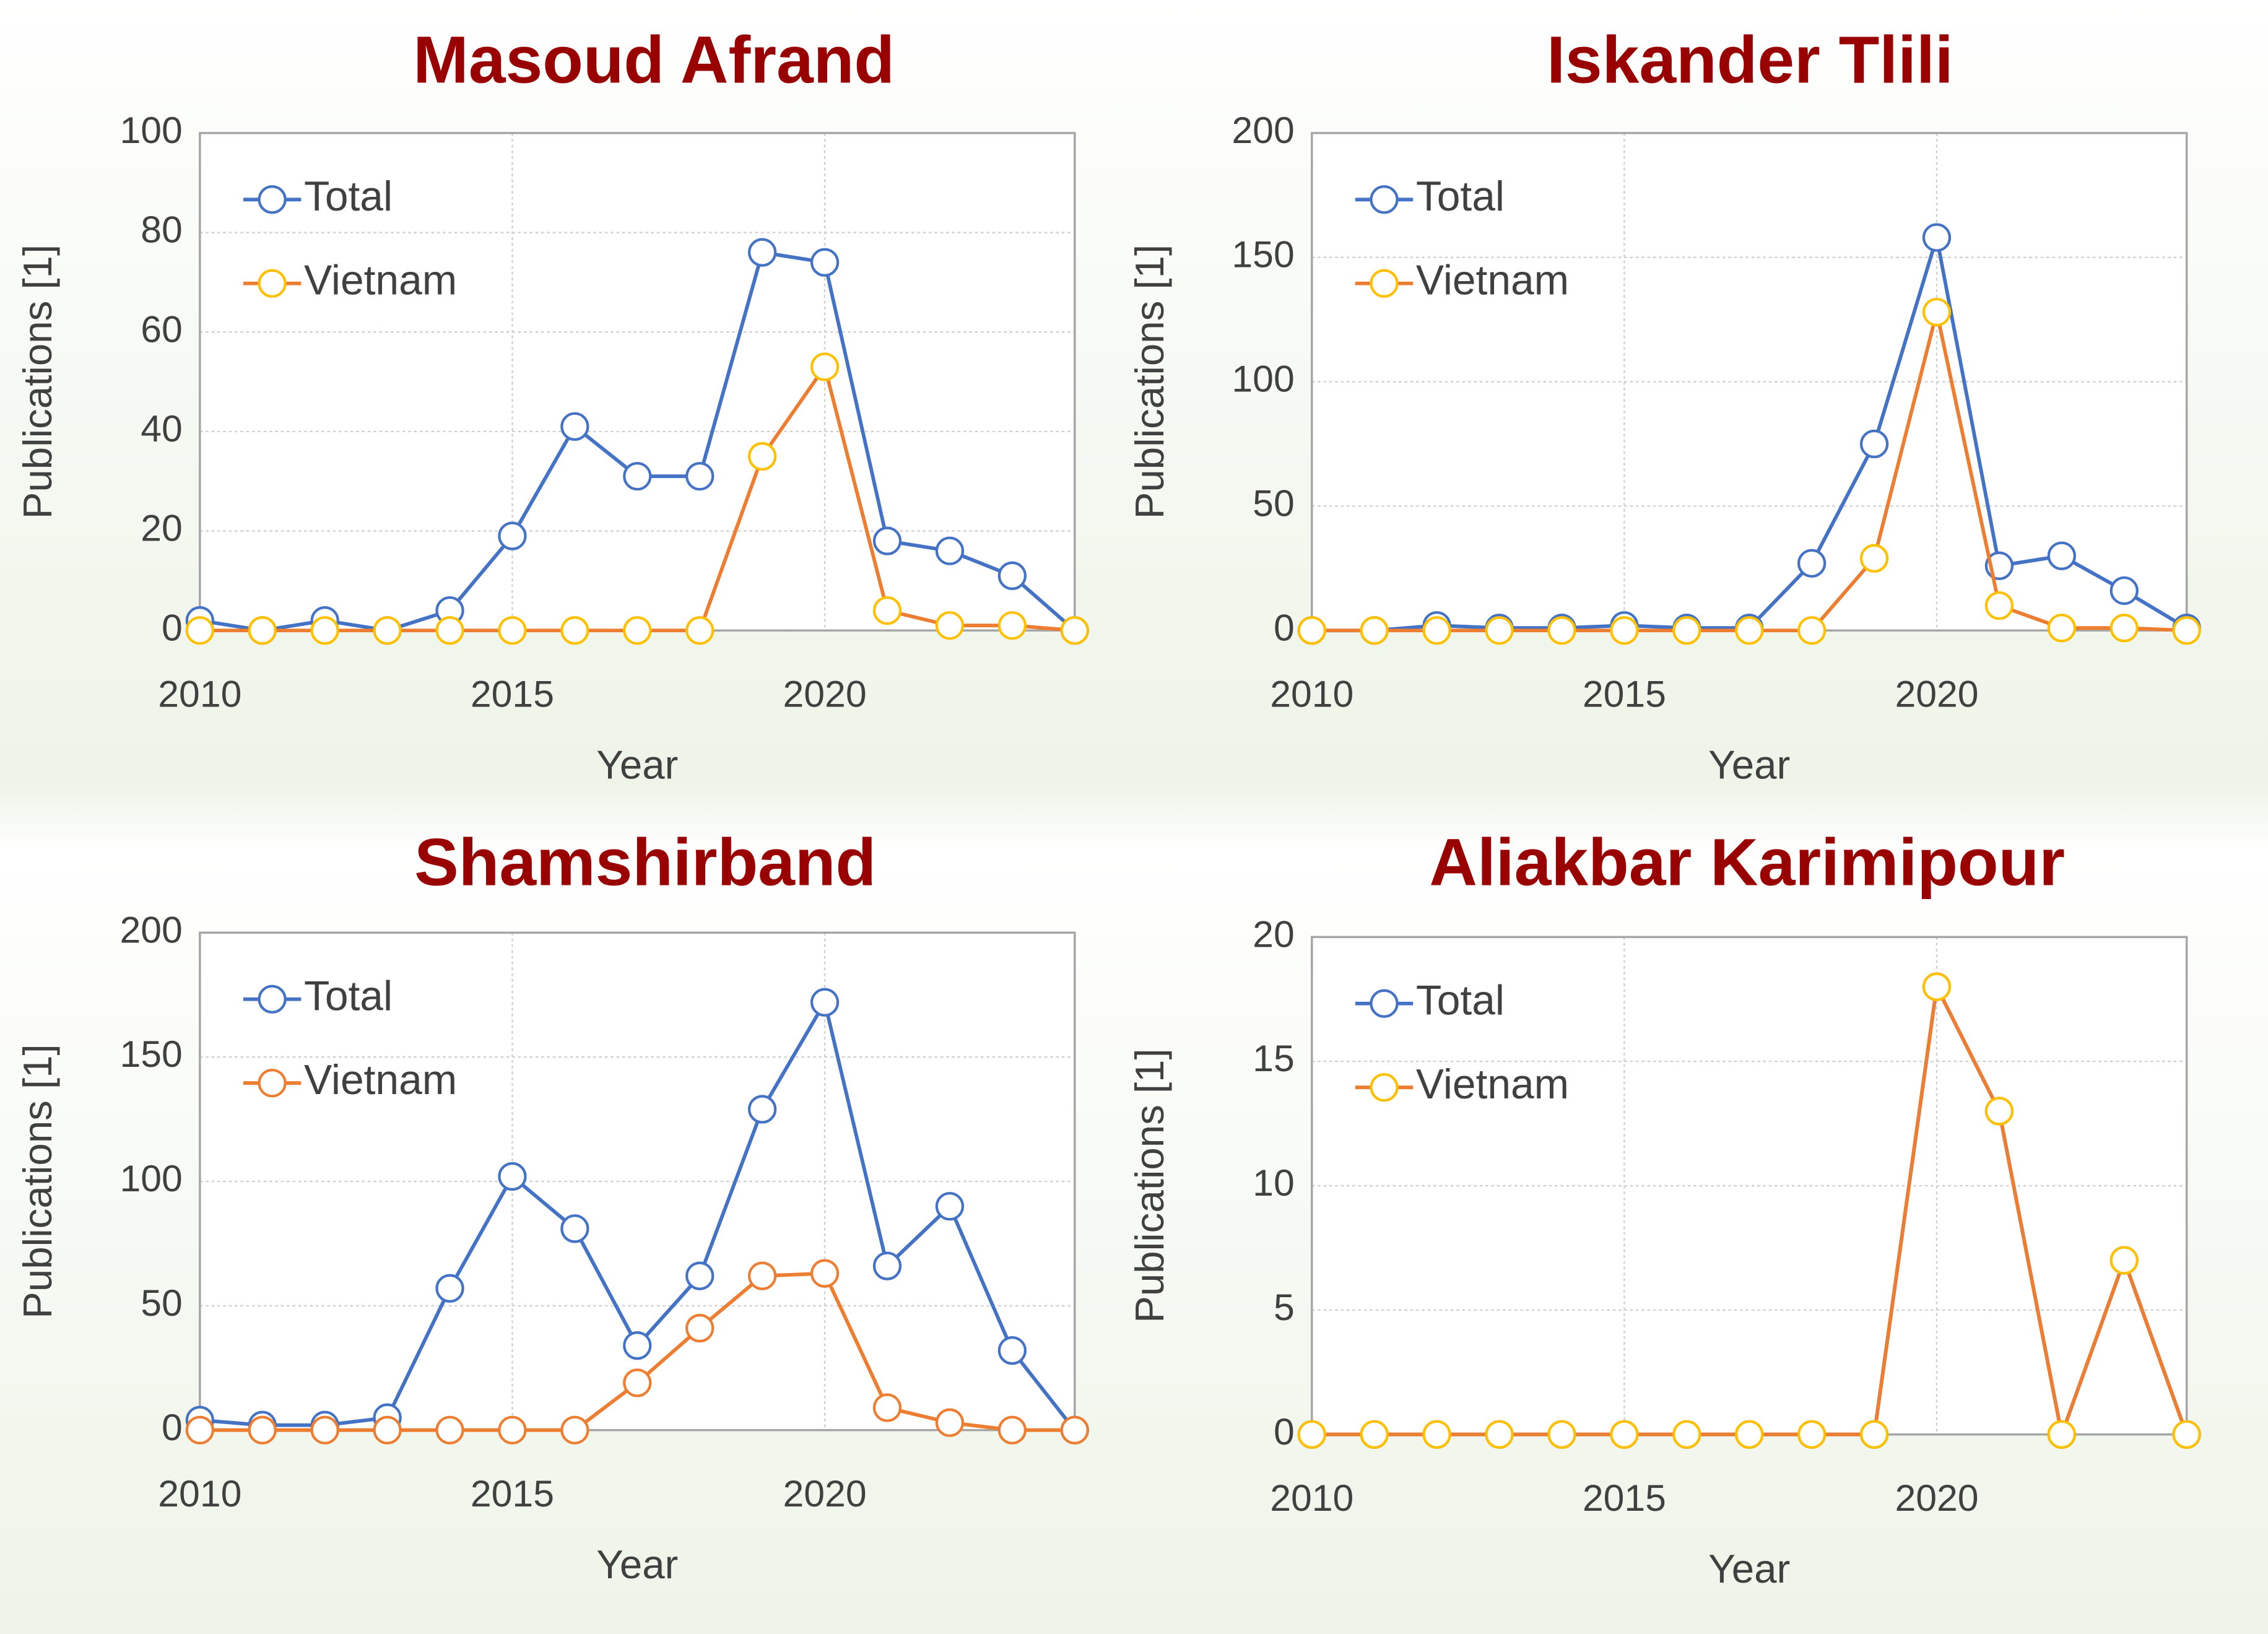  What do you see at coordinates (1747, 862) in the screenshot?
I see `chart-title: Aliakbar Karimipour` at bounding box center [1747, 862].